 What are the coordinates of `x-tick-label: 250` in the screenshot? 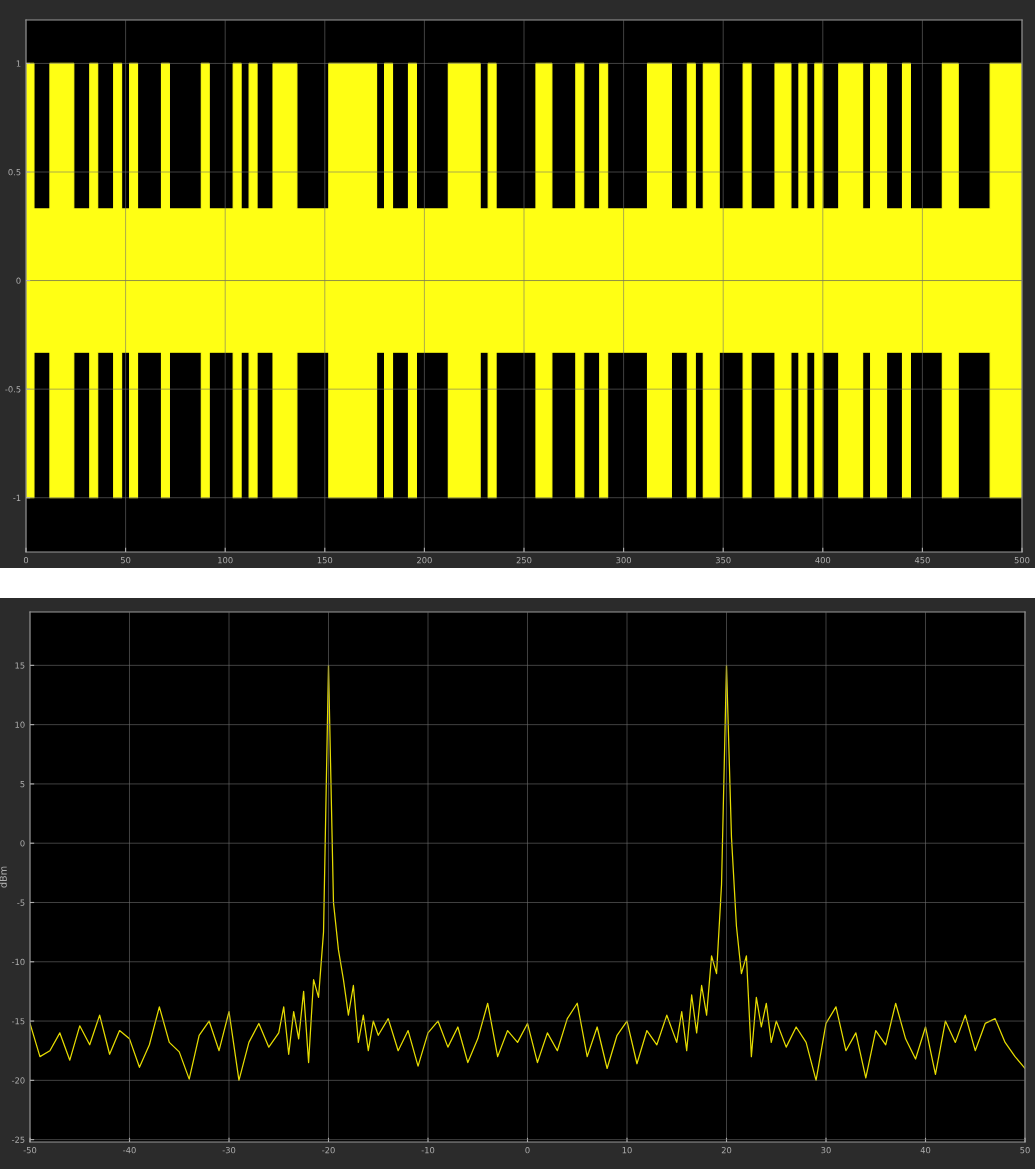 It's located at (524, 560).